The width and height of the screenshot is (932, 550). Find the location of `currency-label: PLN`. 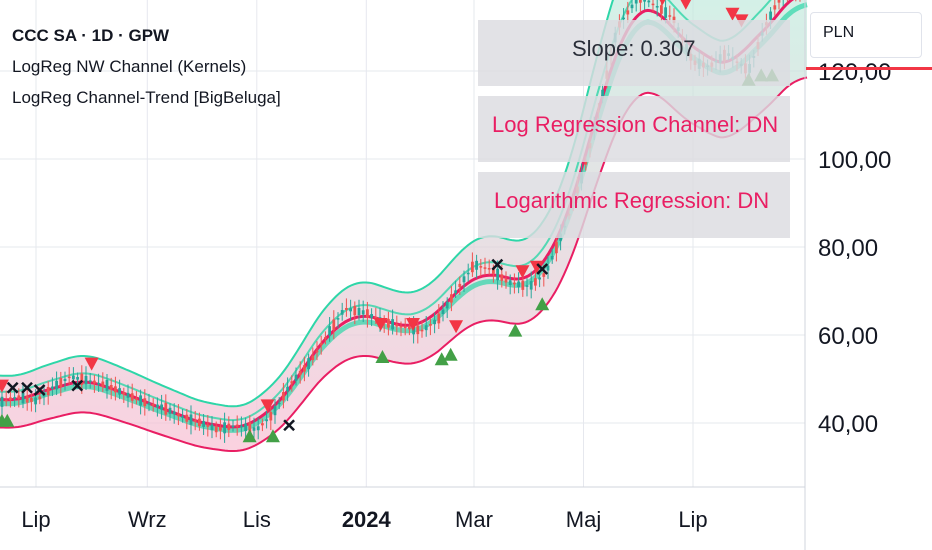

currency-label: PLN is located at coordinates (866, 35).